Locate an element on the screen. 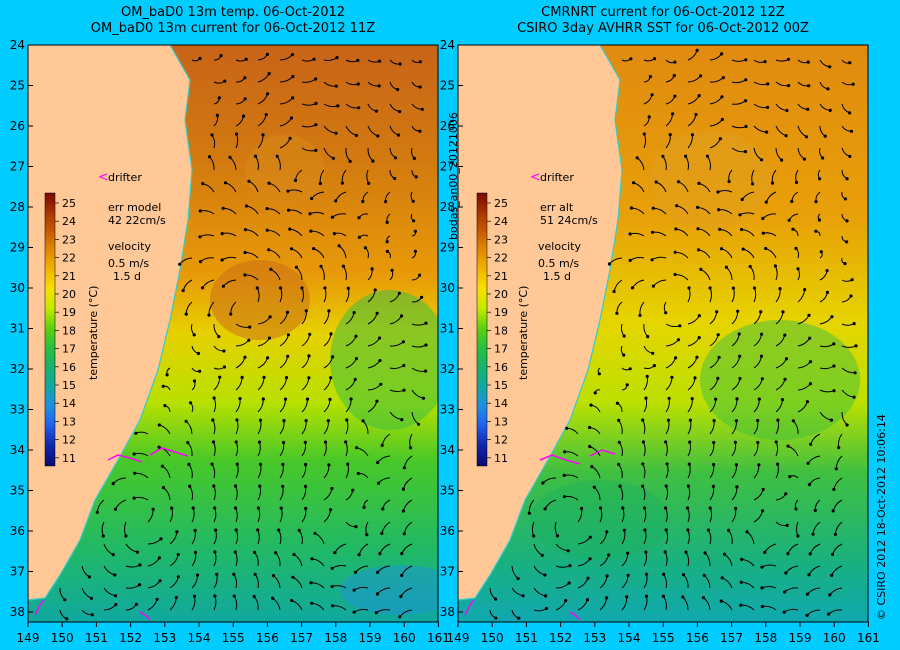 This screenshot has height=650, width=900. right-colorbar-title: temperature (°C) is located at coordinates (523, 333).